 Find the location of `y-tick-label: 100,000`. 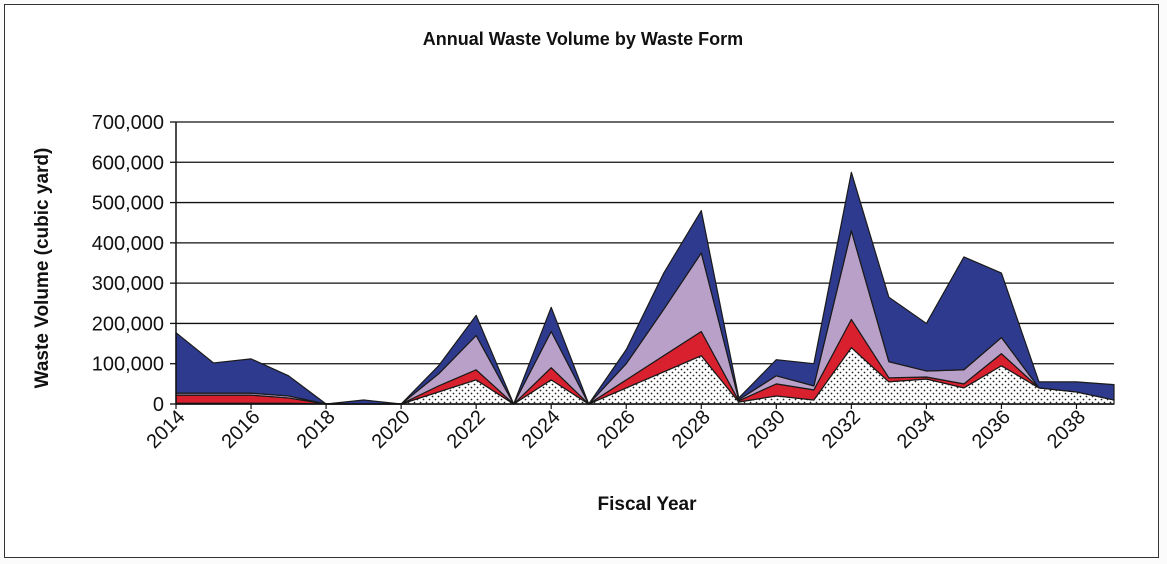

y-tick-label: 100,000 is located at coordinates (128, 365).